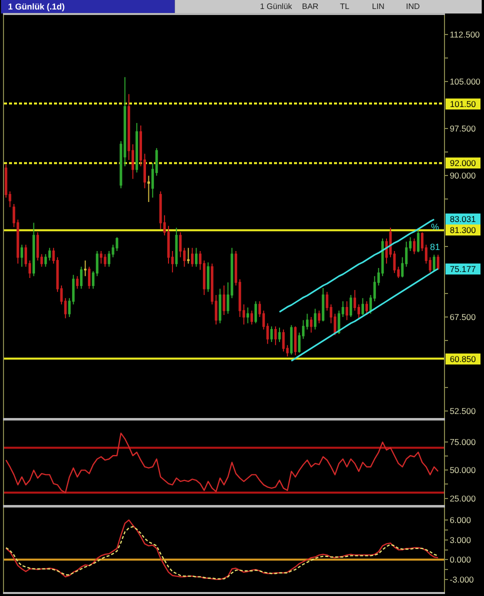  Describe the element at coordinates (461, 539) in the screenshot. I see `y-tick-label: 3.000` at that location.